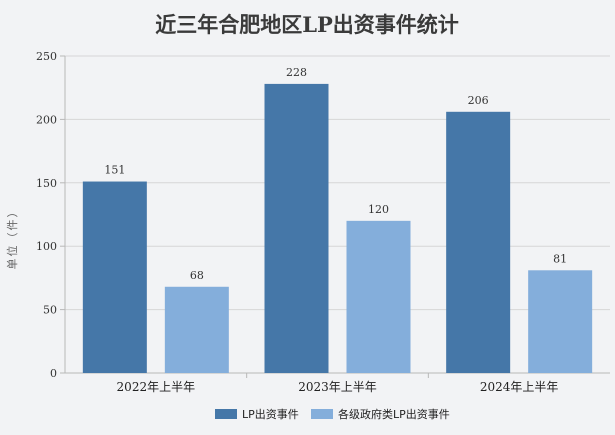 The image size is (615, 435). Describe the element at coordinates (337, 387) in the screenshot. I see `x-tick-label: 2023年上半年` at that location.